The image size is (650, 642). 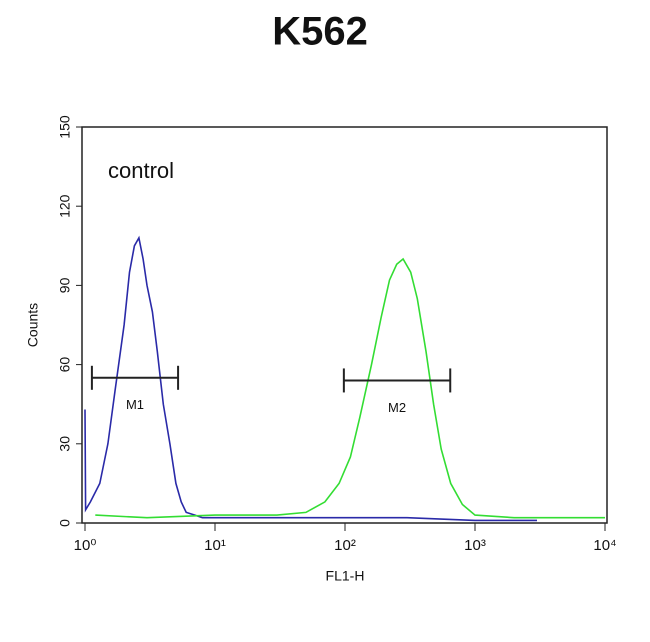 I want to click on y-tick-label: 120, so click(x=65, y=206).